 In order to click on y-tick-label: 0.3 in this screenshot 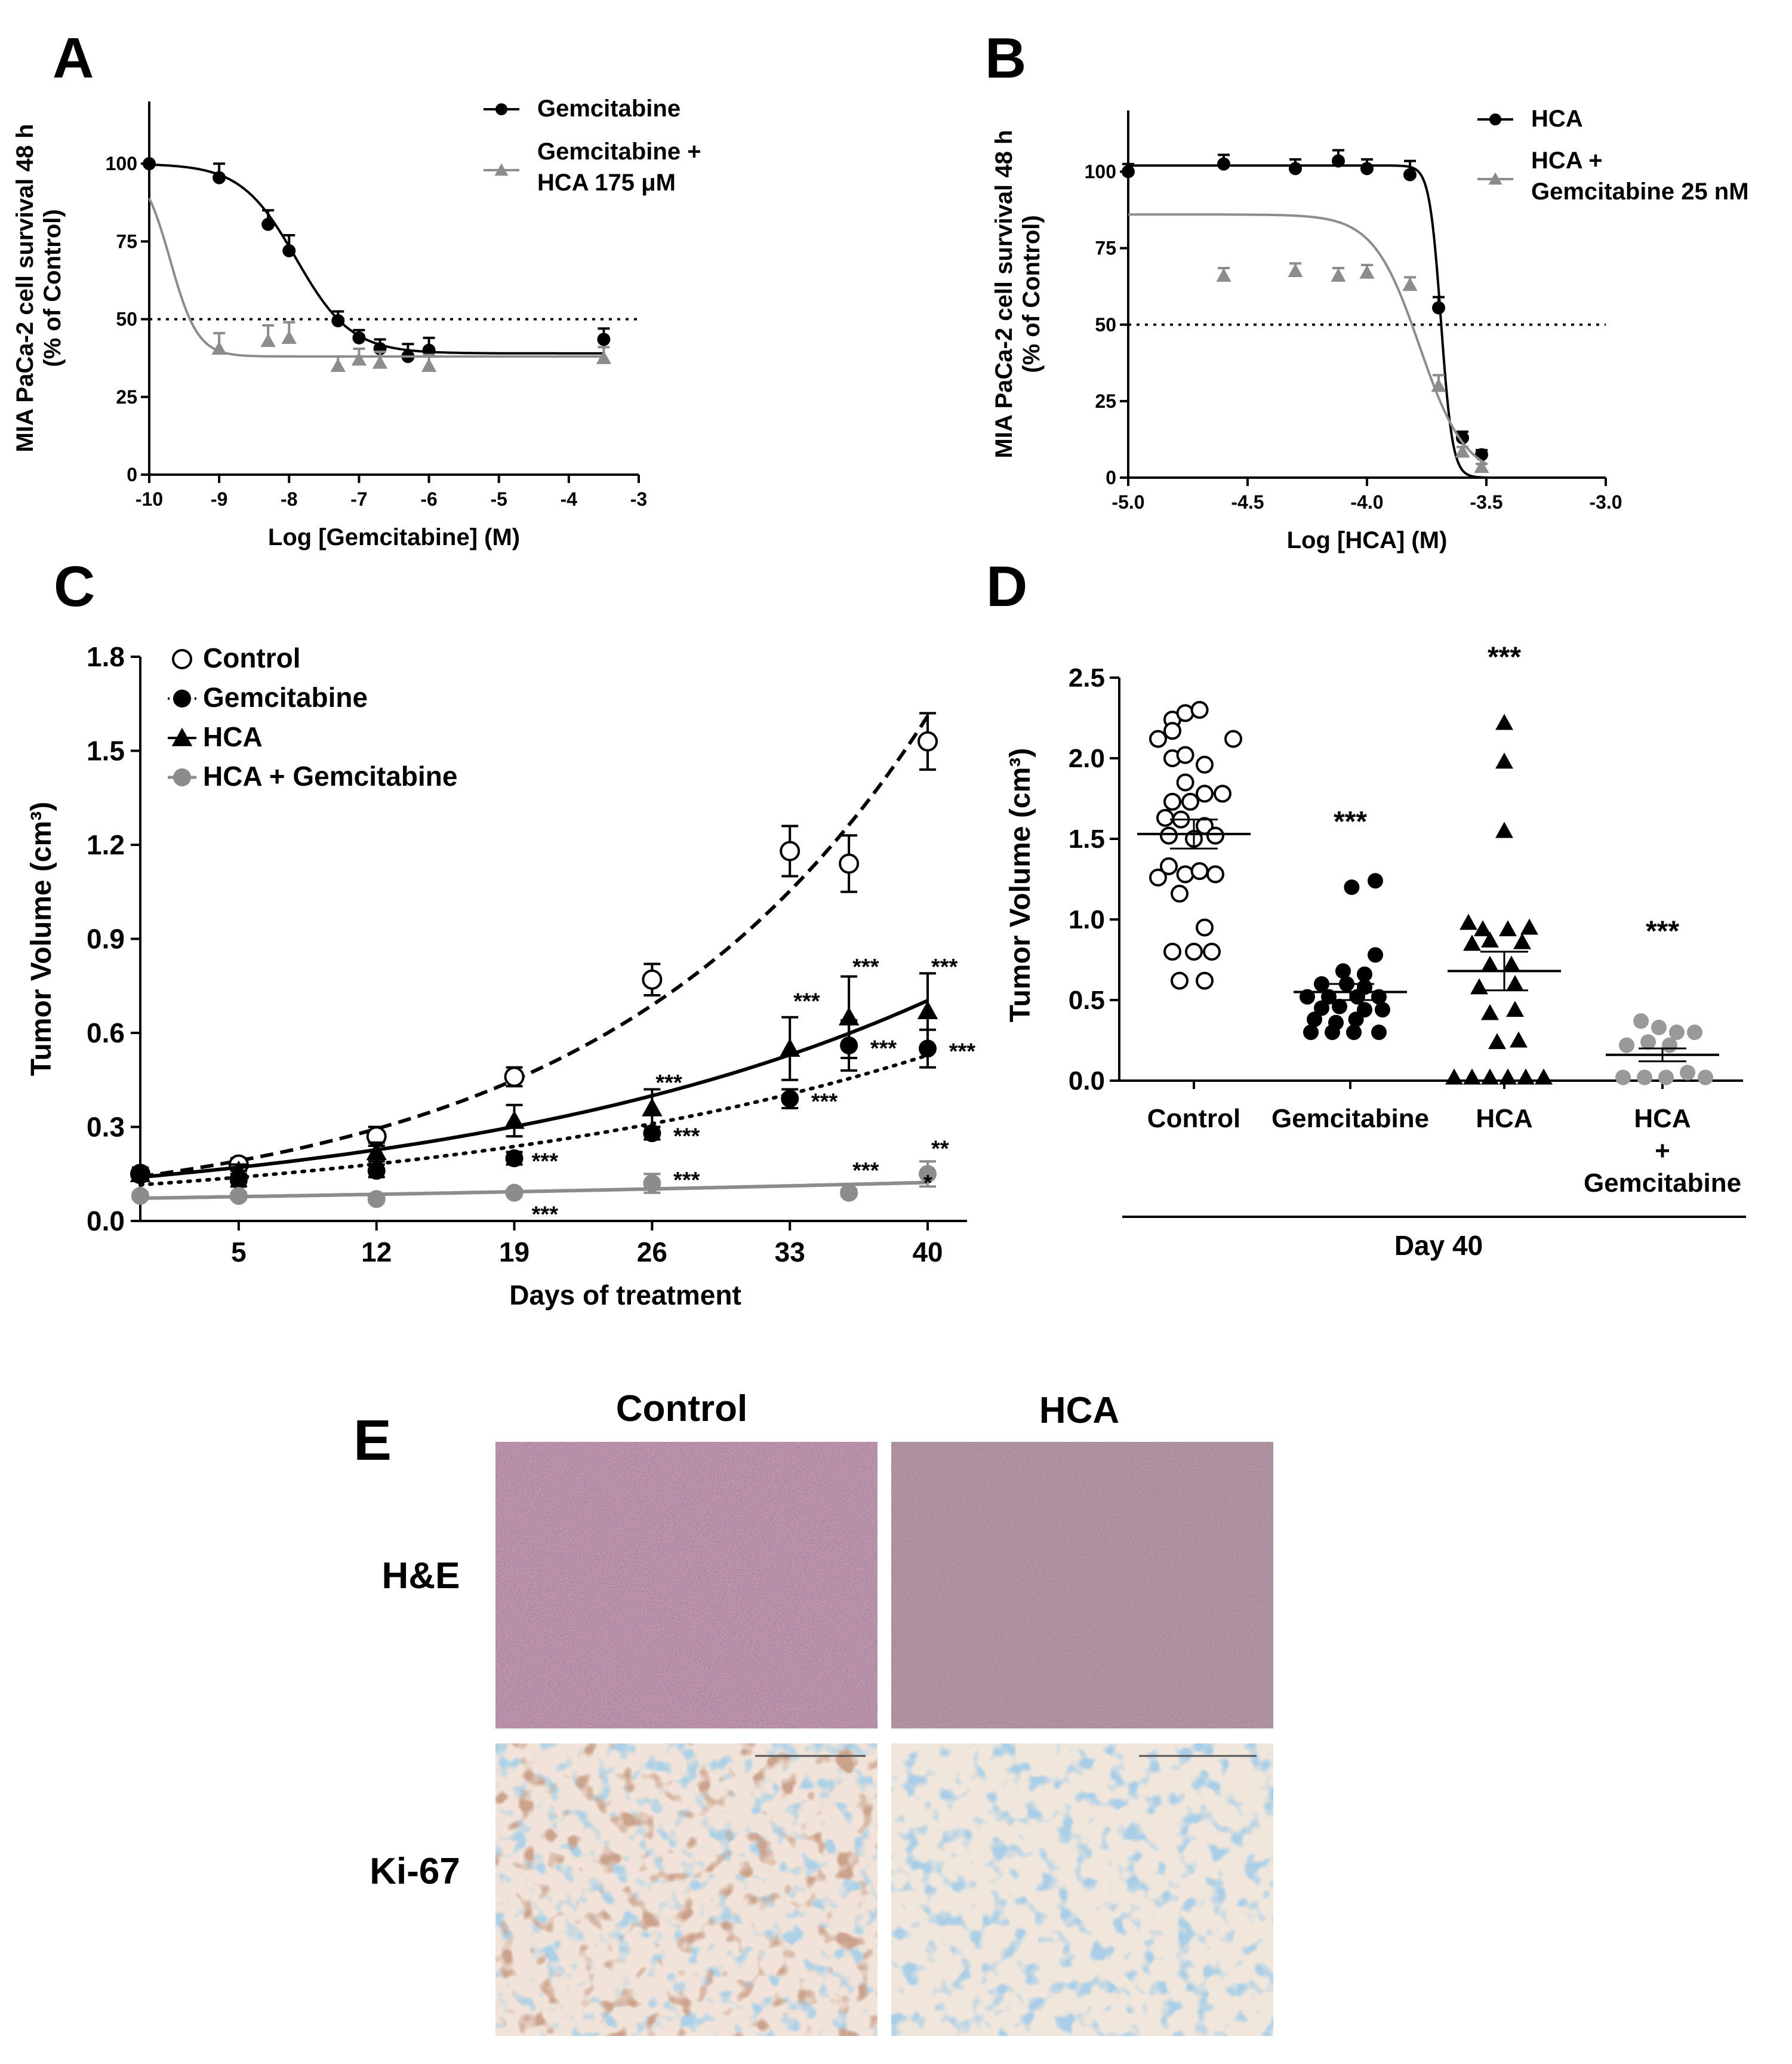, I will do `click(106, 1127)`.